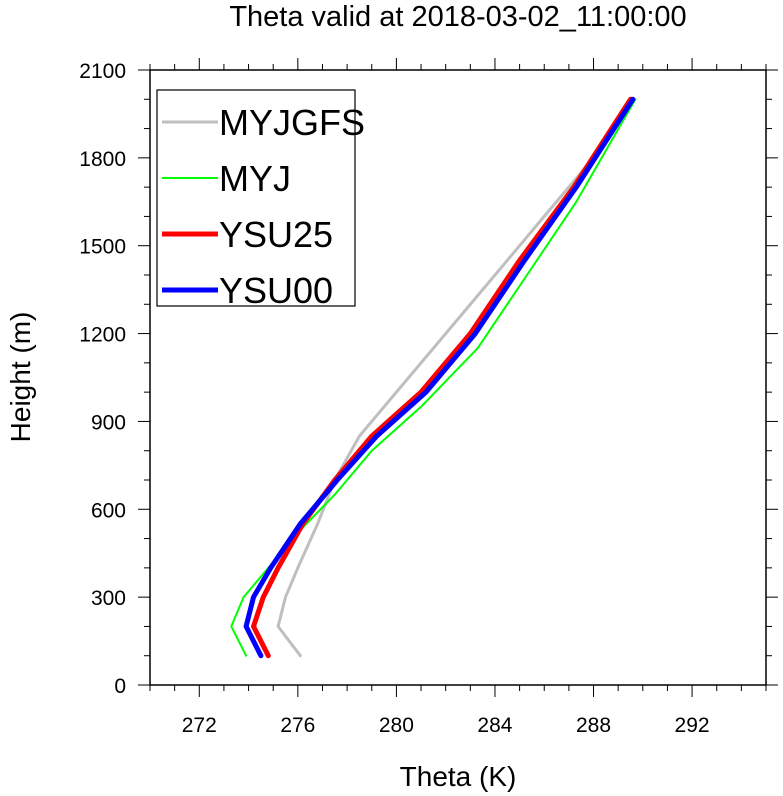  Describe the element at coordinates (108, 422) in the screenshot. I see `y-tick-label: 900` at that location.